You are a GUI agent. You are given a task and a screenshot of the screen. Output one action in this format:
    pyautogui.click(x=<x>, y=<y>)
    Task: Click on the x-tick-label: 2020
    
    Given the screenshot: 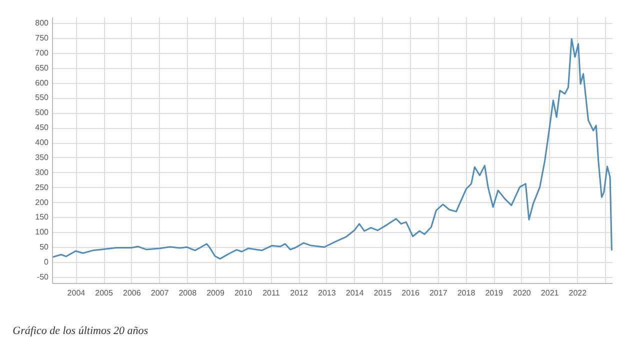 What is the action you would take?
    pyautogui.click(x=522, y=293)
    